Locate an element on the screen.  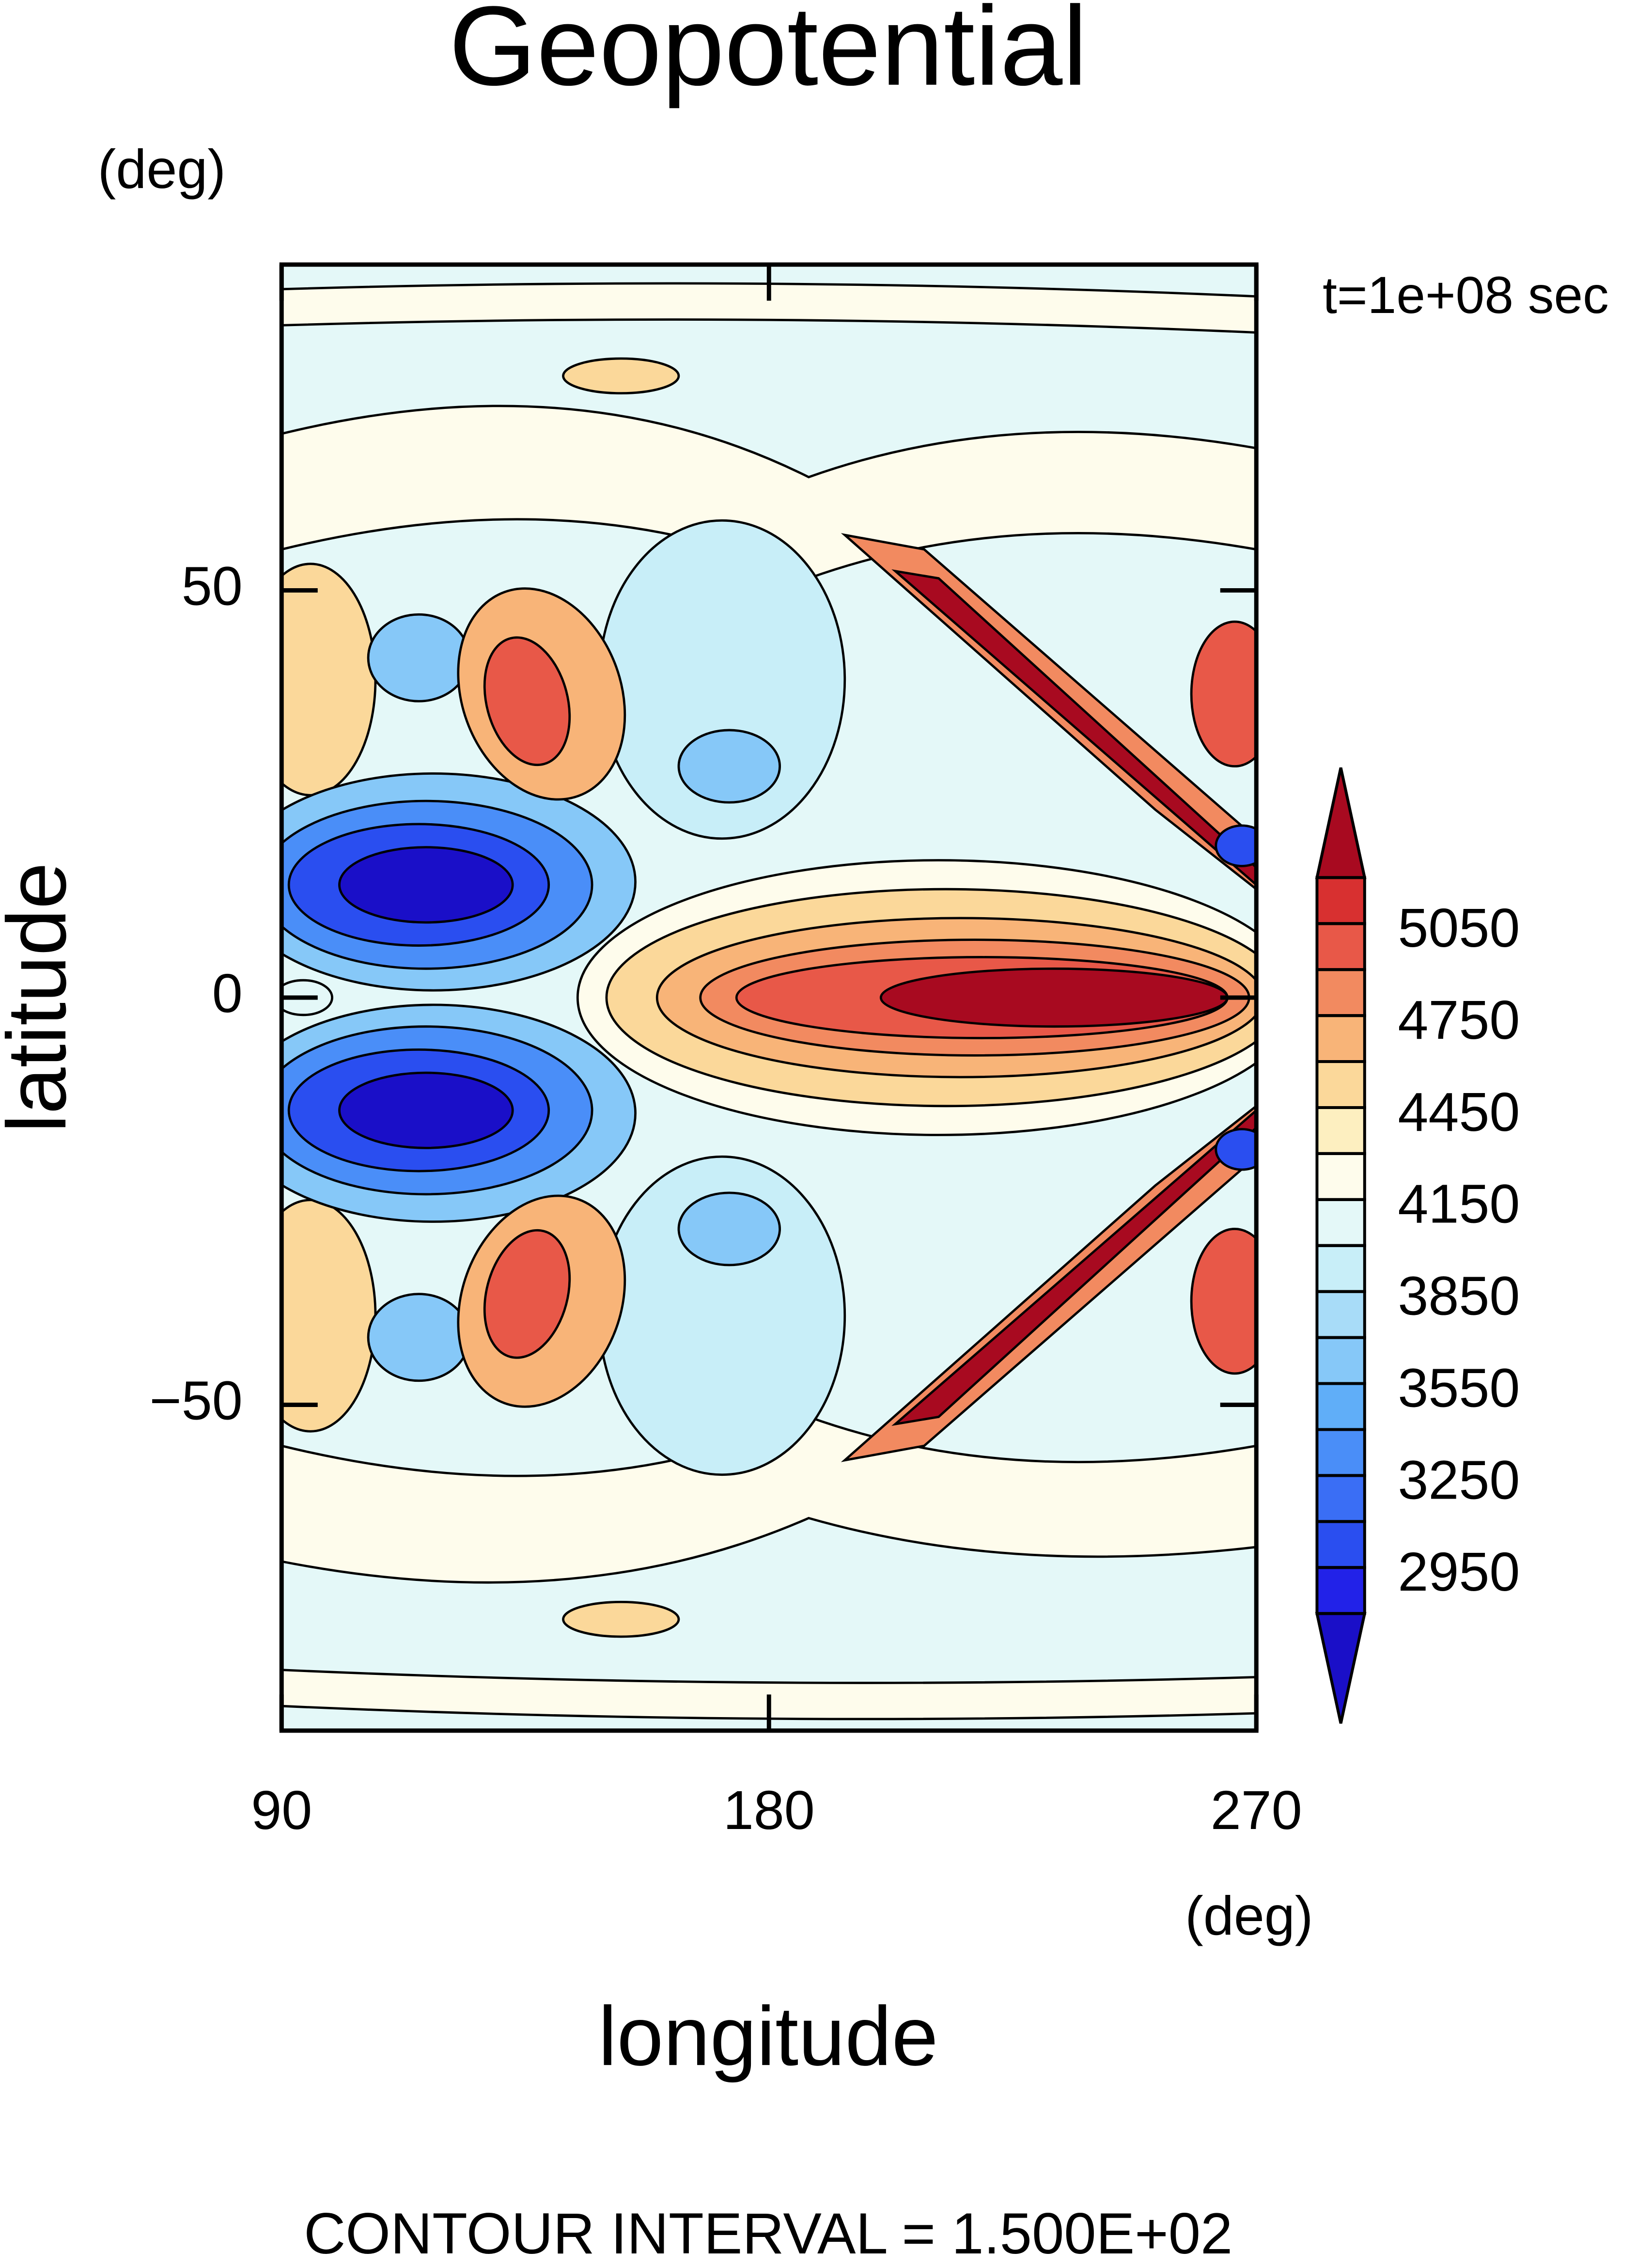
y-tick-label: −50 is located at coordinates (196, 1400).